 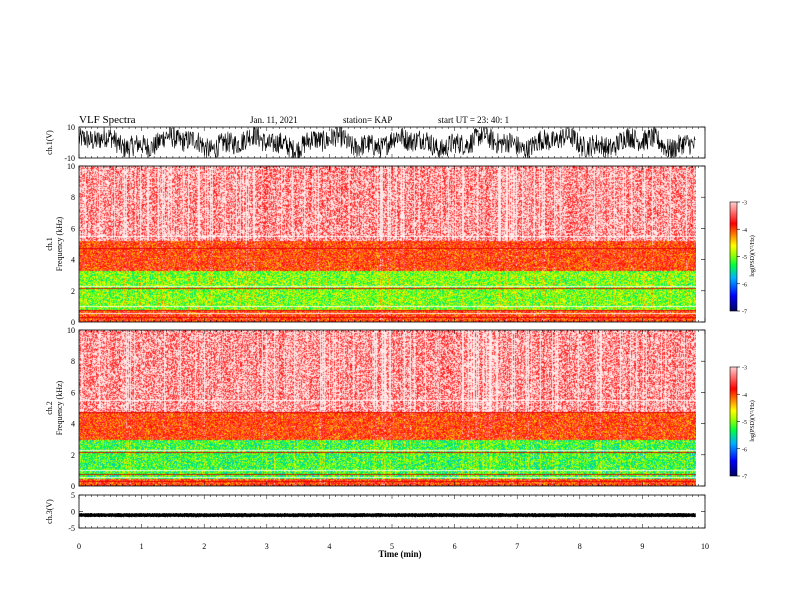 What do you see at coordinates (73, 512) in the screenshot?
I see `ch3-waveform-ytick-label: 0` at bounding box center [73, 512].